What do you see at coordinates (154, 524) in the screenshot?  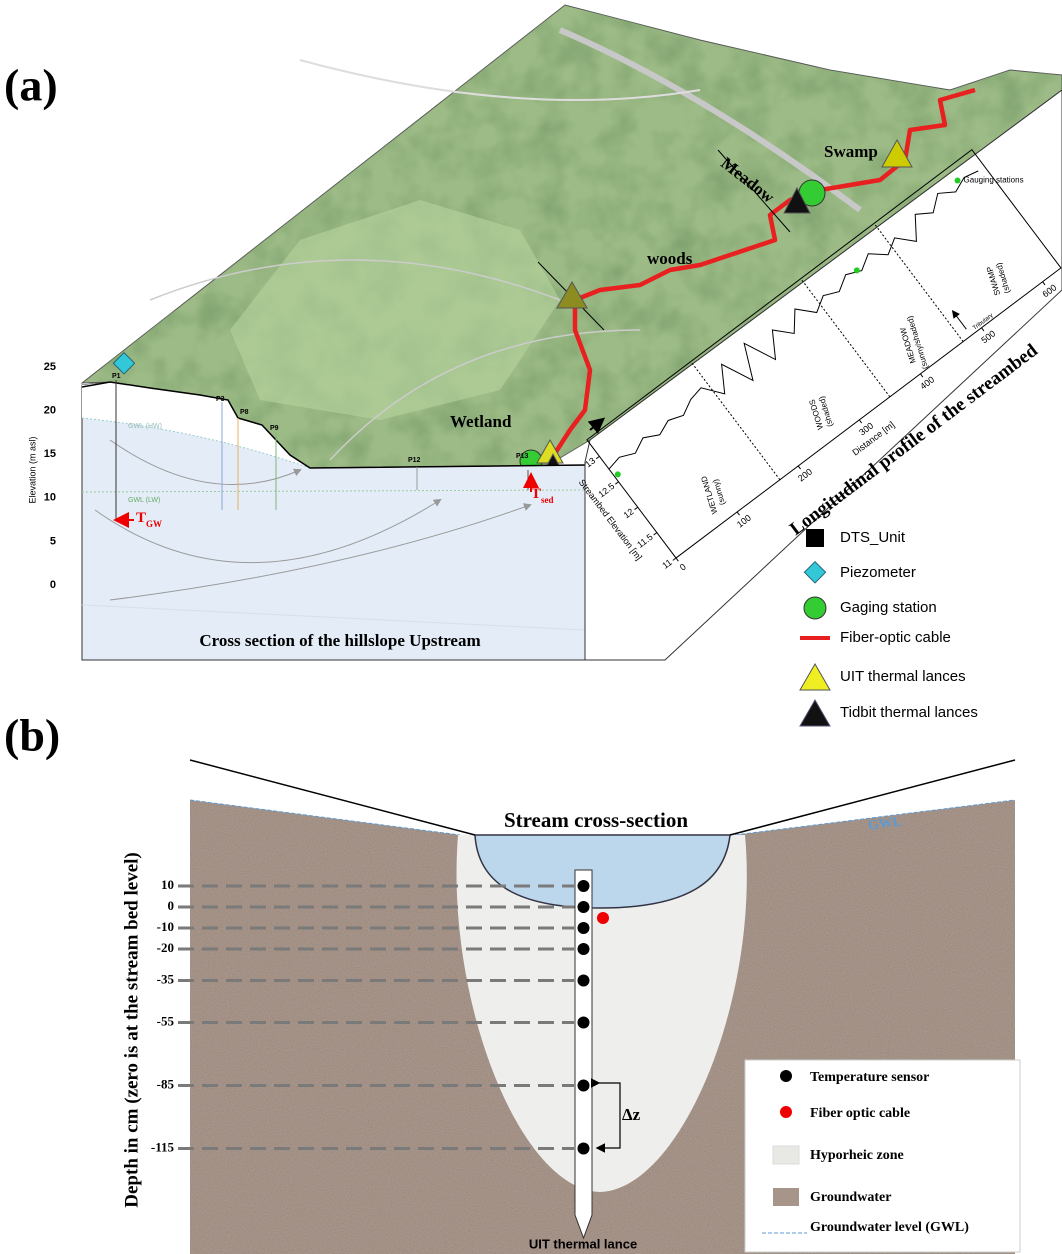 I see `tgw-sub: GW` at bounding box center [154, 524].